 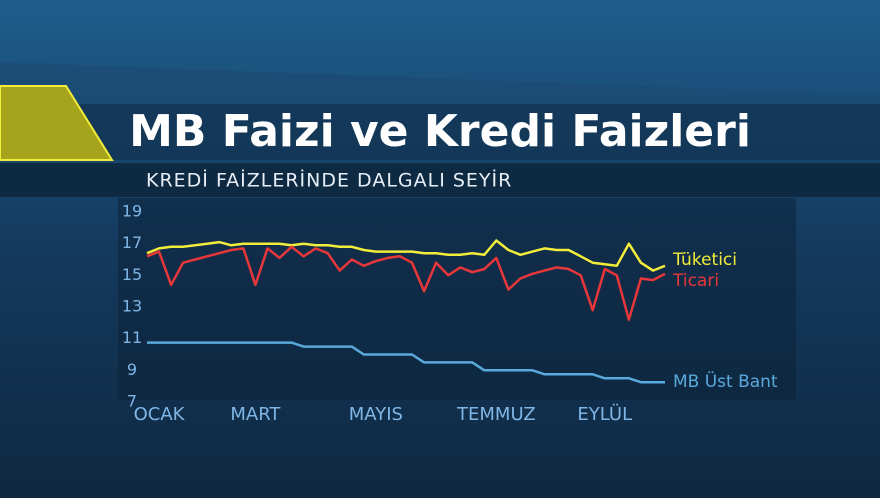 I want to click on x-tick-label: OCAK, so click(x=160, y=414).